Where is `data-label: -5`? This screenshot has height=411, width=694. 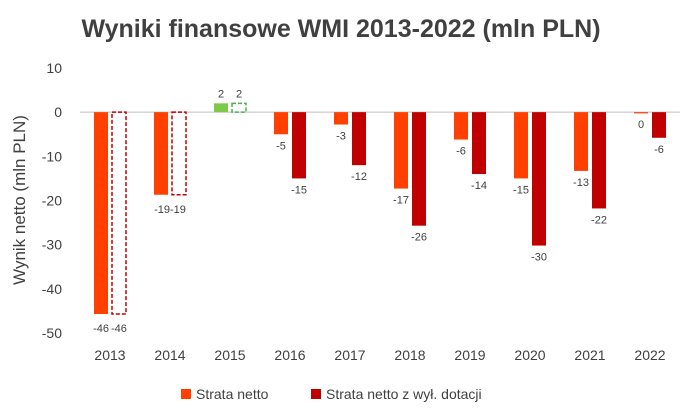 data-label: -5 is located at coordinates (281, 146).